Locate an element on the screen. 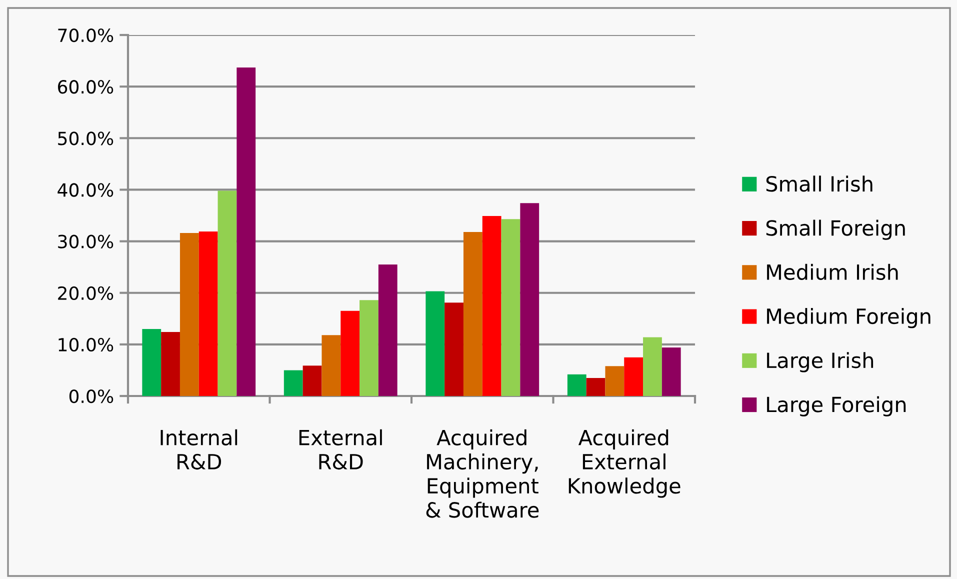 Image resolution: width=957 pixels, height=579 pixels. y-tick-label: 30.0% is located at coordinates (86, 241).